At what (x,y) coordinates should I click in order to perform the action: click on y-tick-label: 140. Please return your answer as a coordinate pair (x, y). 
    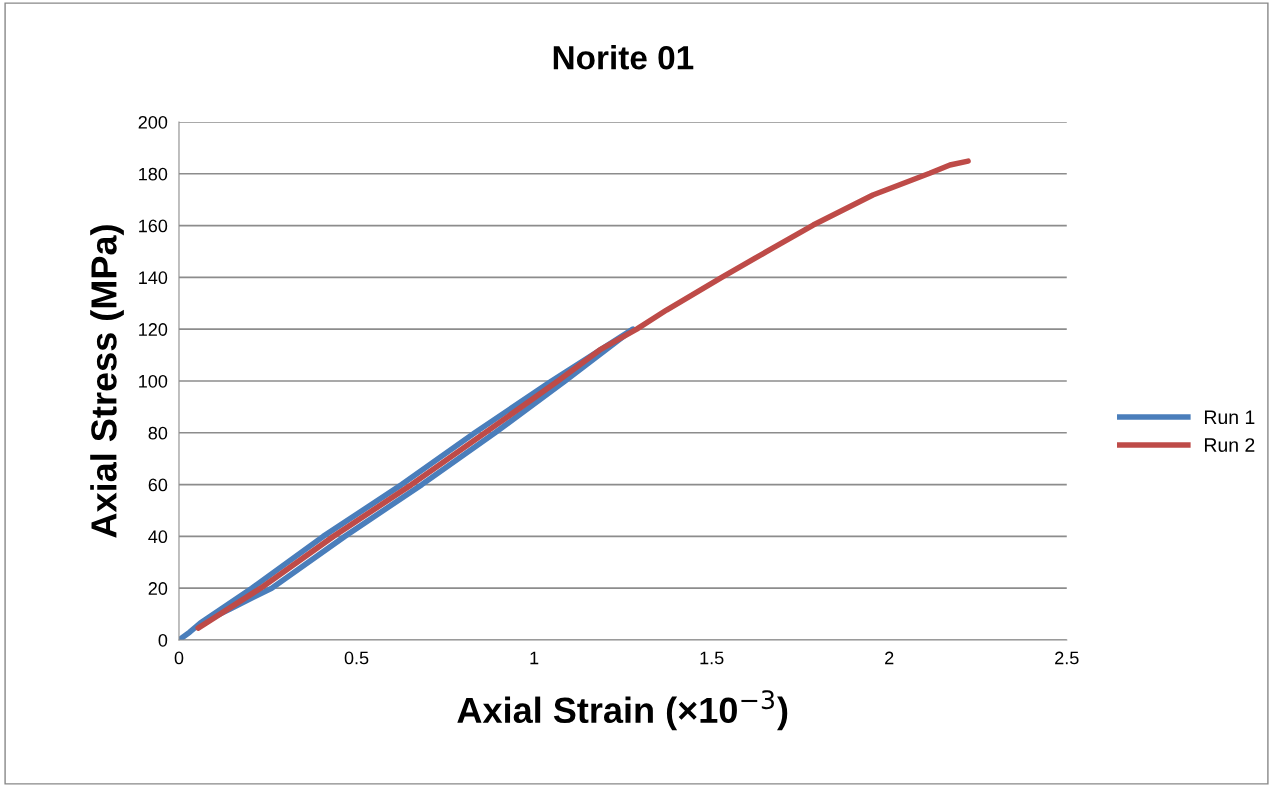
    Looking at the image, I should click on (153, 278).